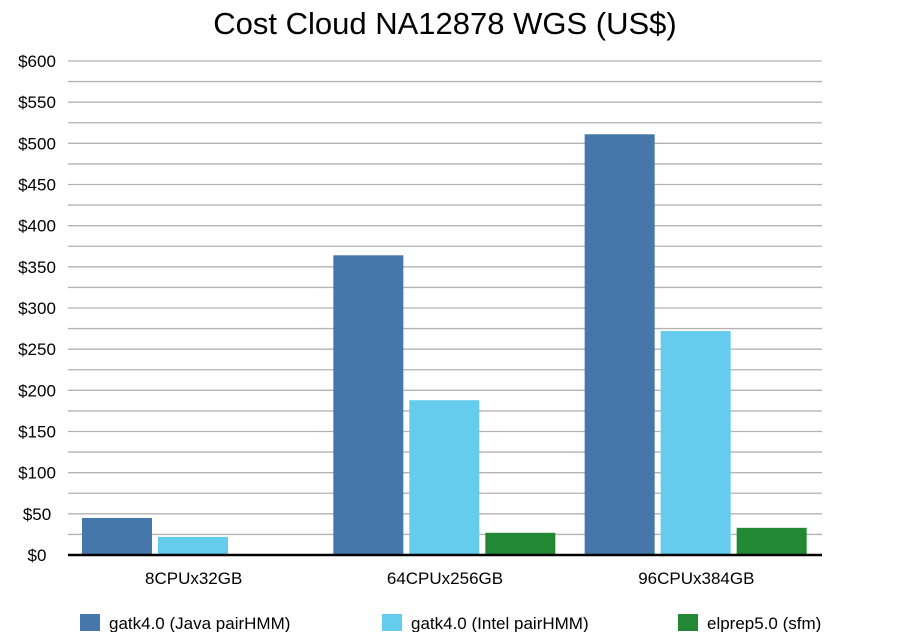 This screenshot has height=637, width=900. What do you see at coordinates (37, 390) in the screenshot?
I see `y-tick-label: $200` at bounding box center [37, 390].